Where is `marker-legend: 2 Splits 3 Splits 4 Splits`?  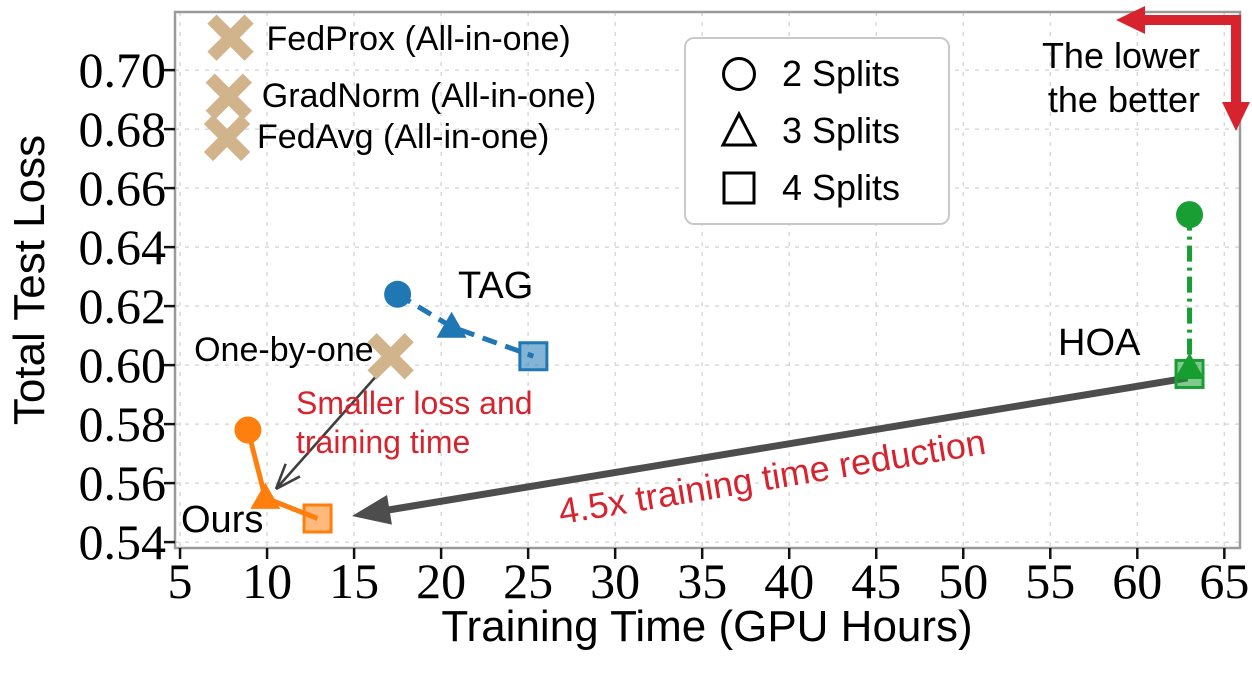
marker-legend: 2 Splits 3 Splits 4 Splits is located at coordinates (817, 131).